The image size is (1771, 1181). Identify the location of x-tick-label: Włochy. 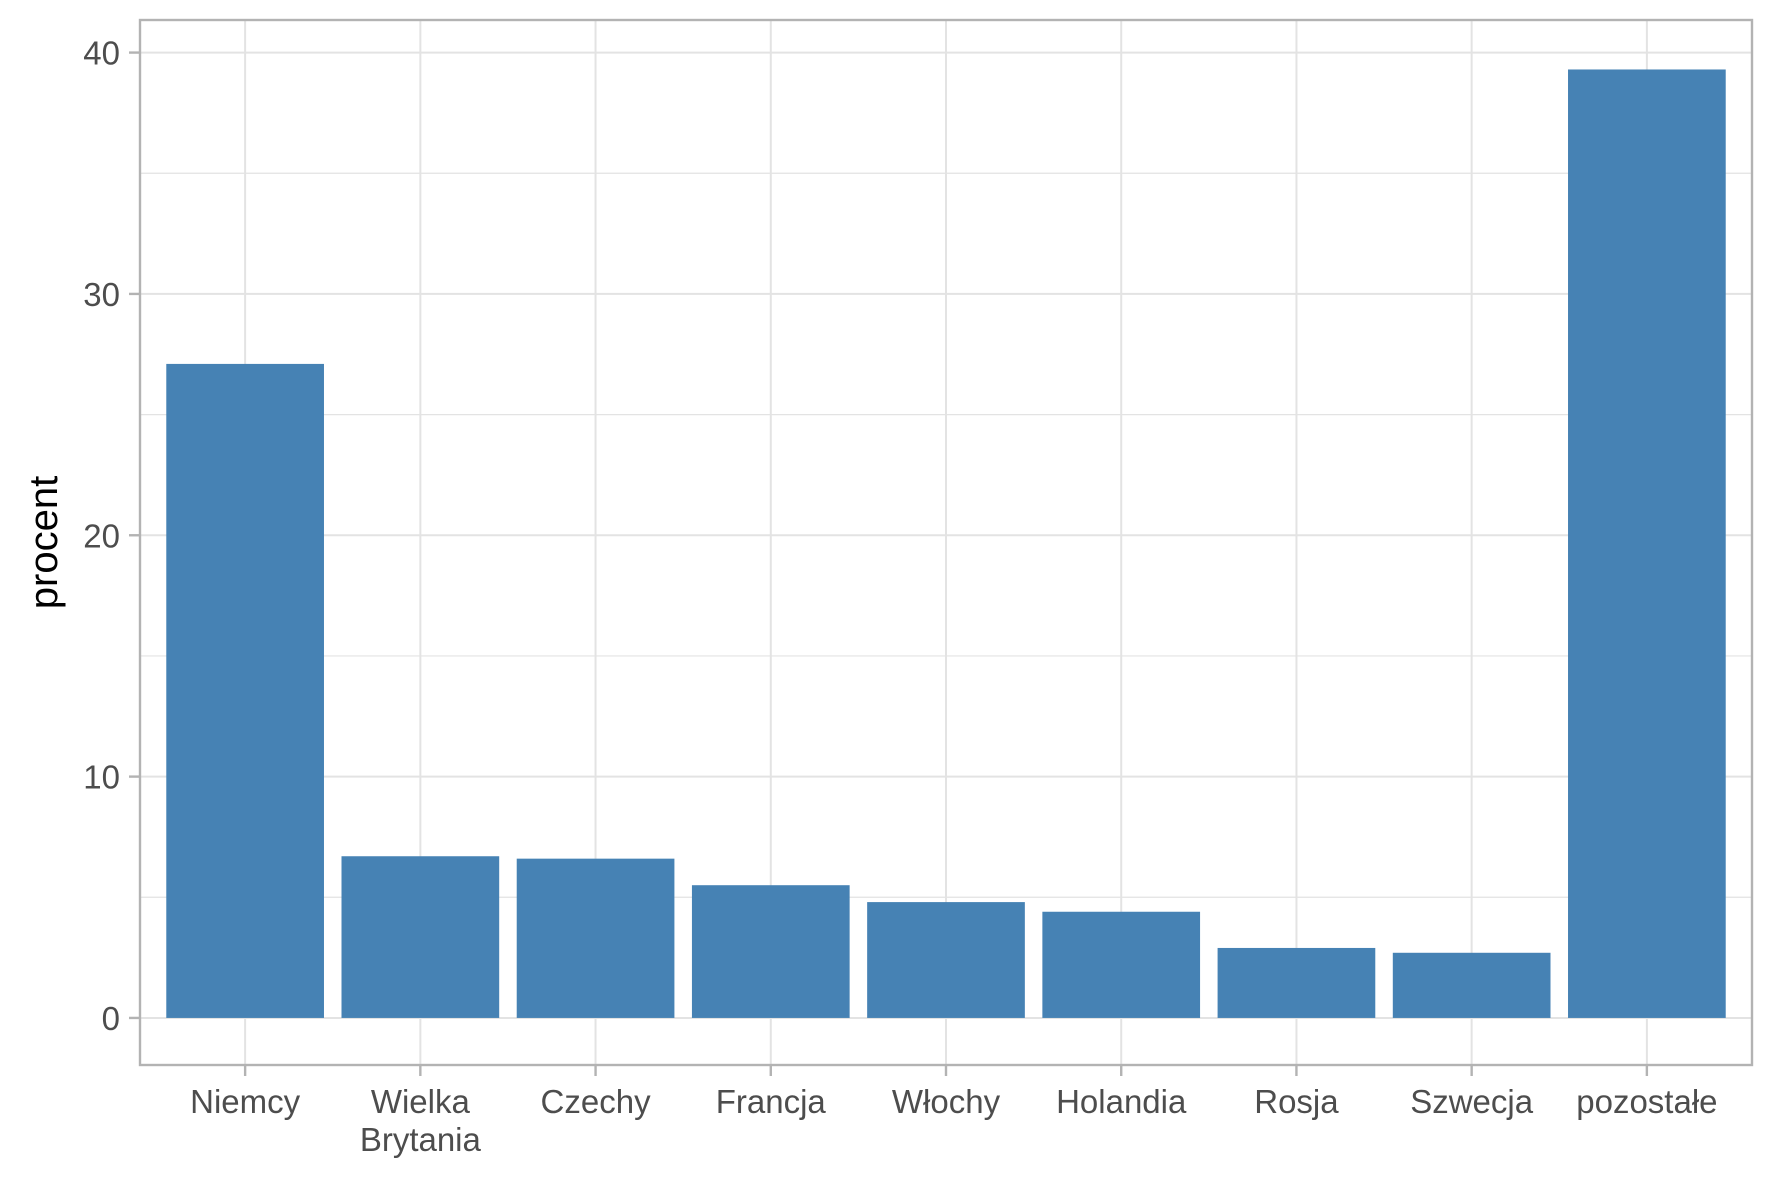
(946, 1101).